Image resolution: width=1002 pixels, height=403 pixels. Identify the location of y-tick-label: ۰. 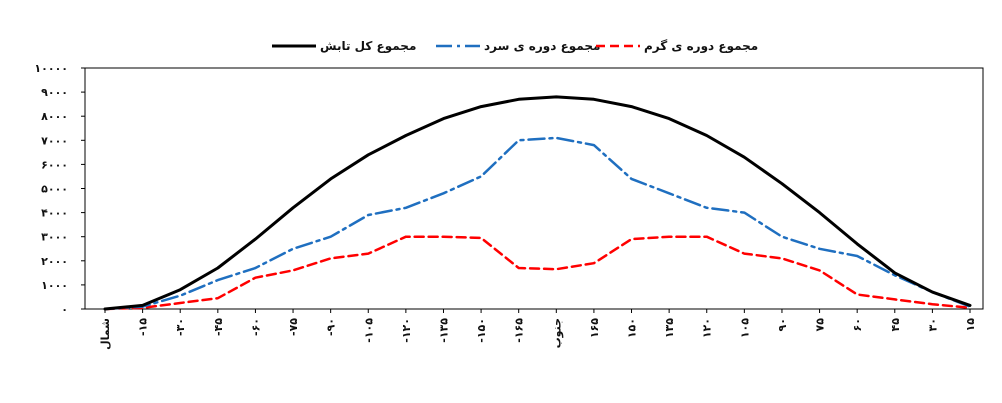
(64, 309).